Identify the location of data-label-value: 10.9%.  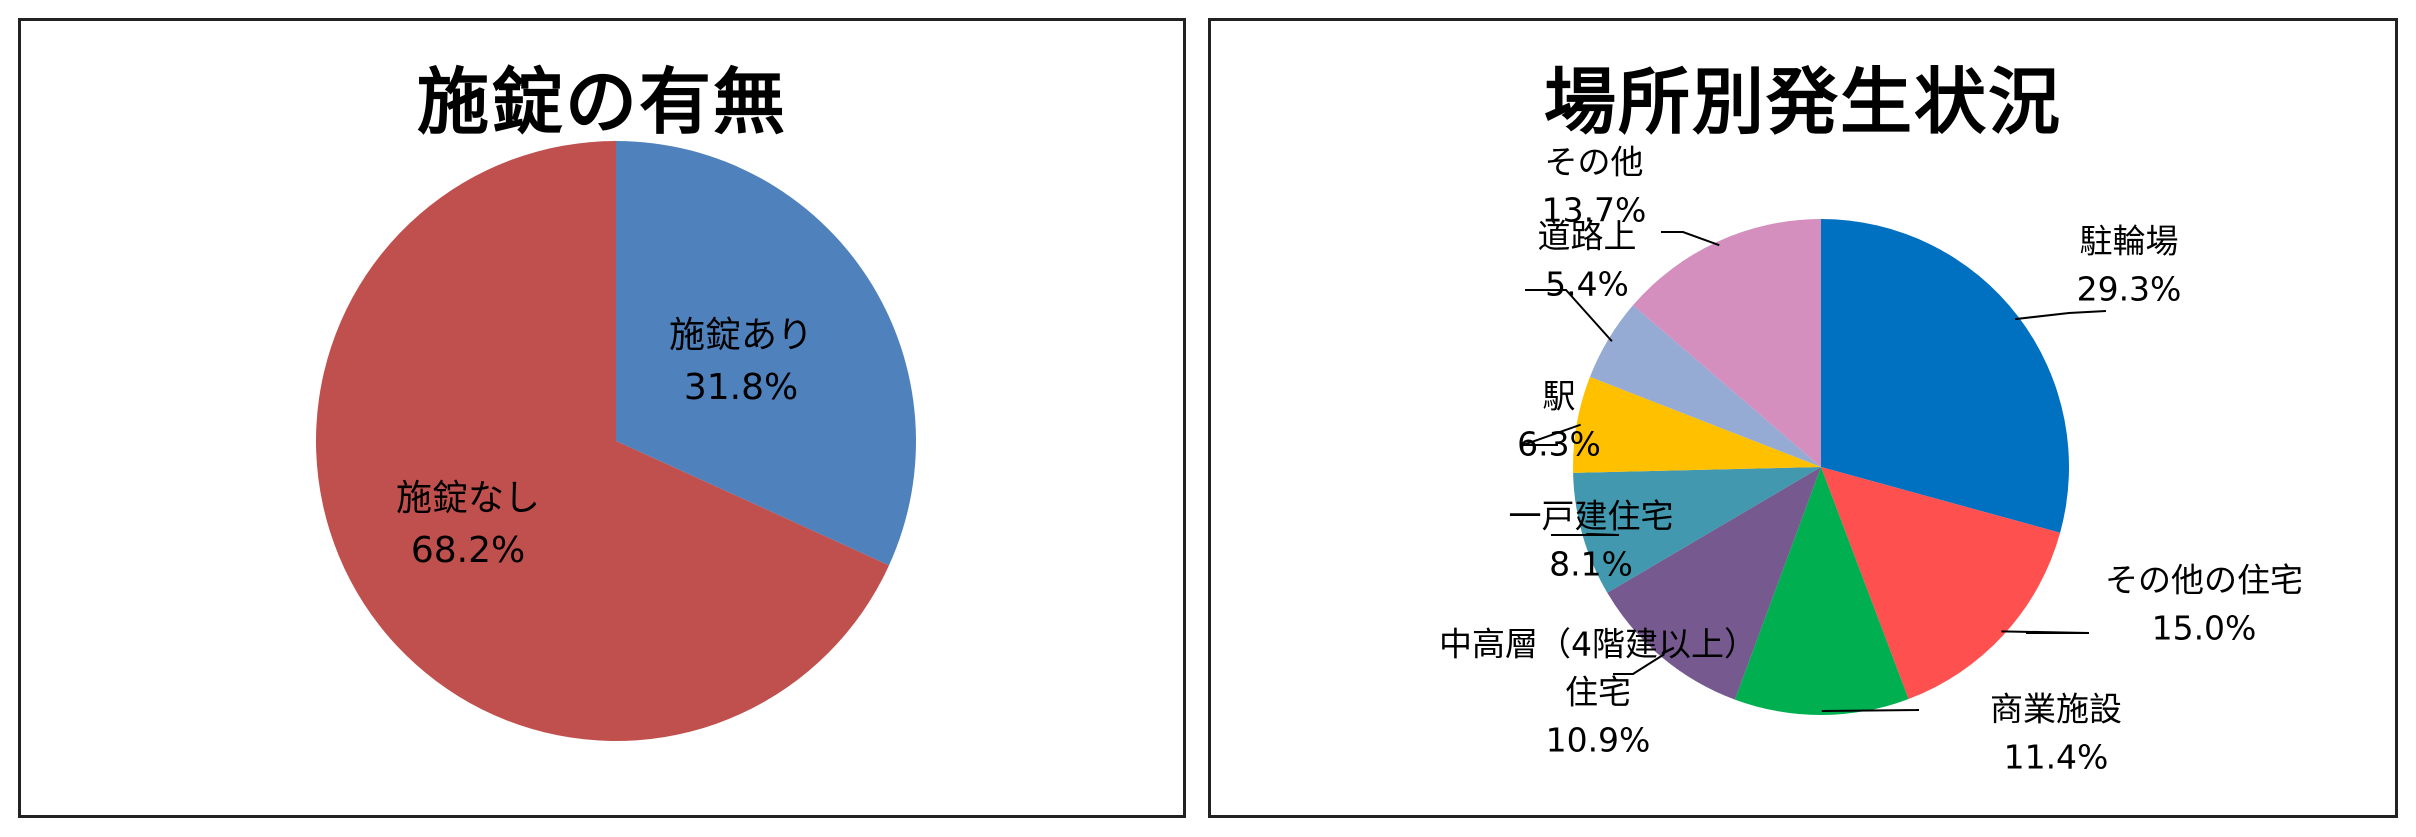
(1598, 739).